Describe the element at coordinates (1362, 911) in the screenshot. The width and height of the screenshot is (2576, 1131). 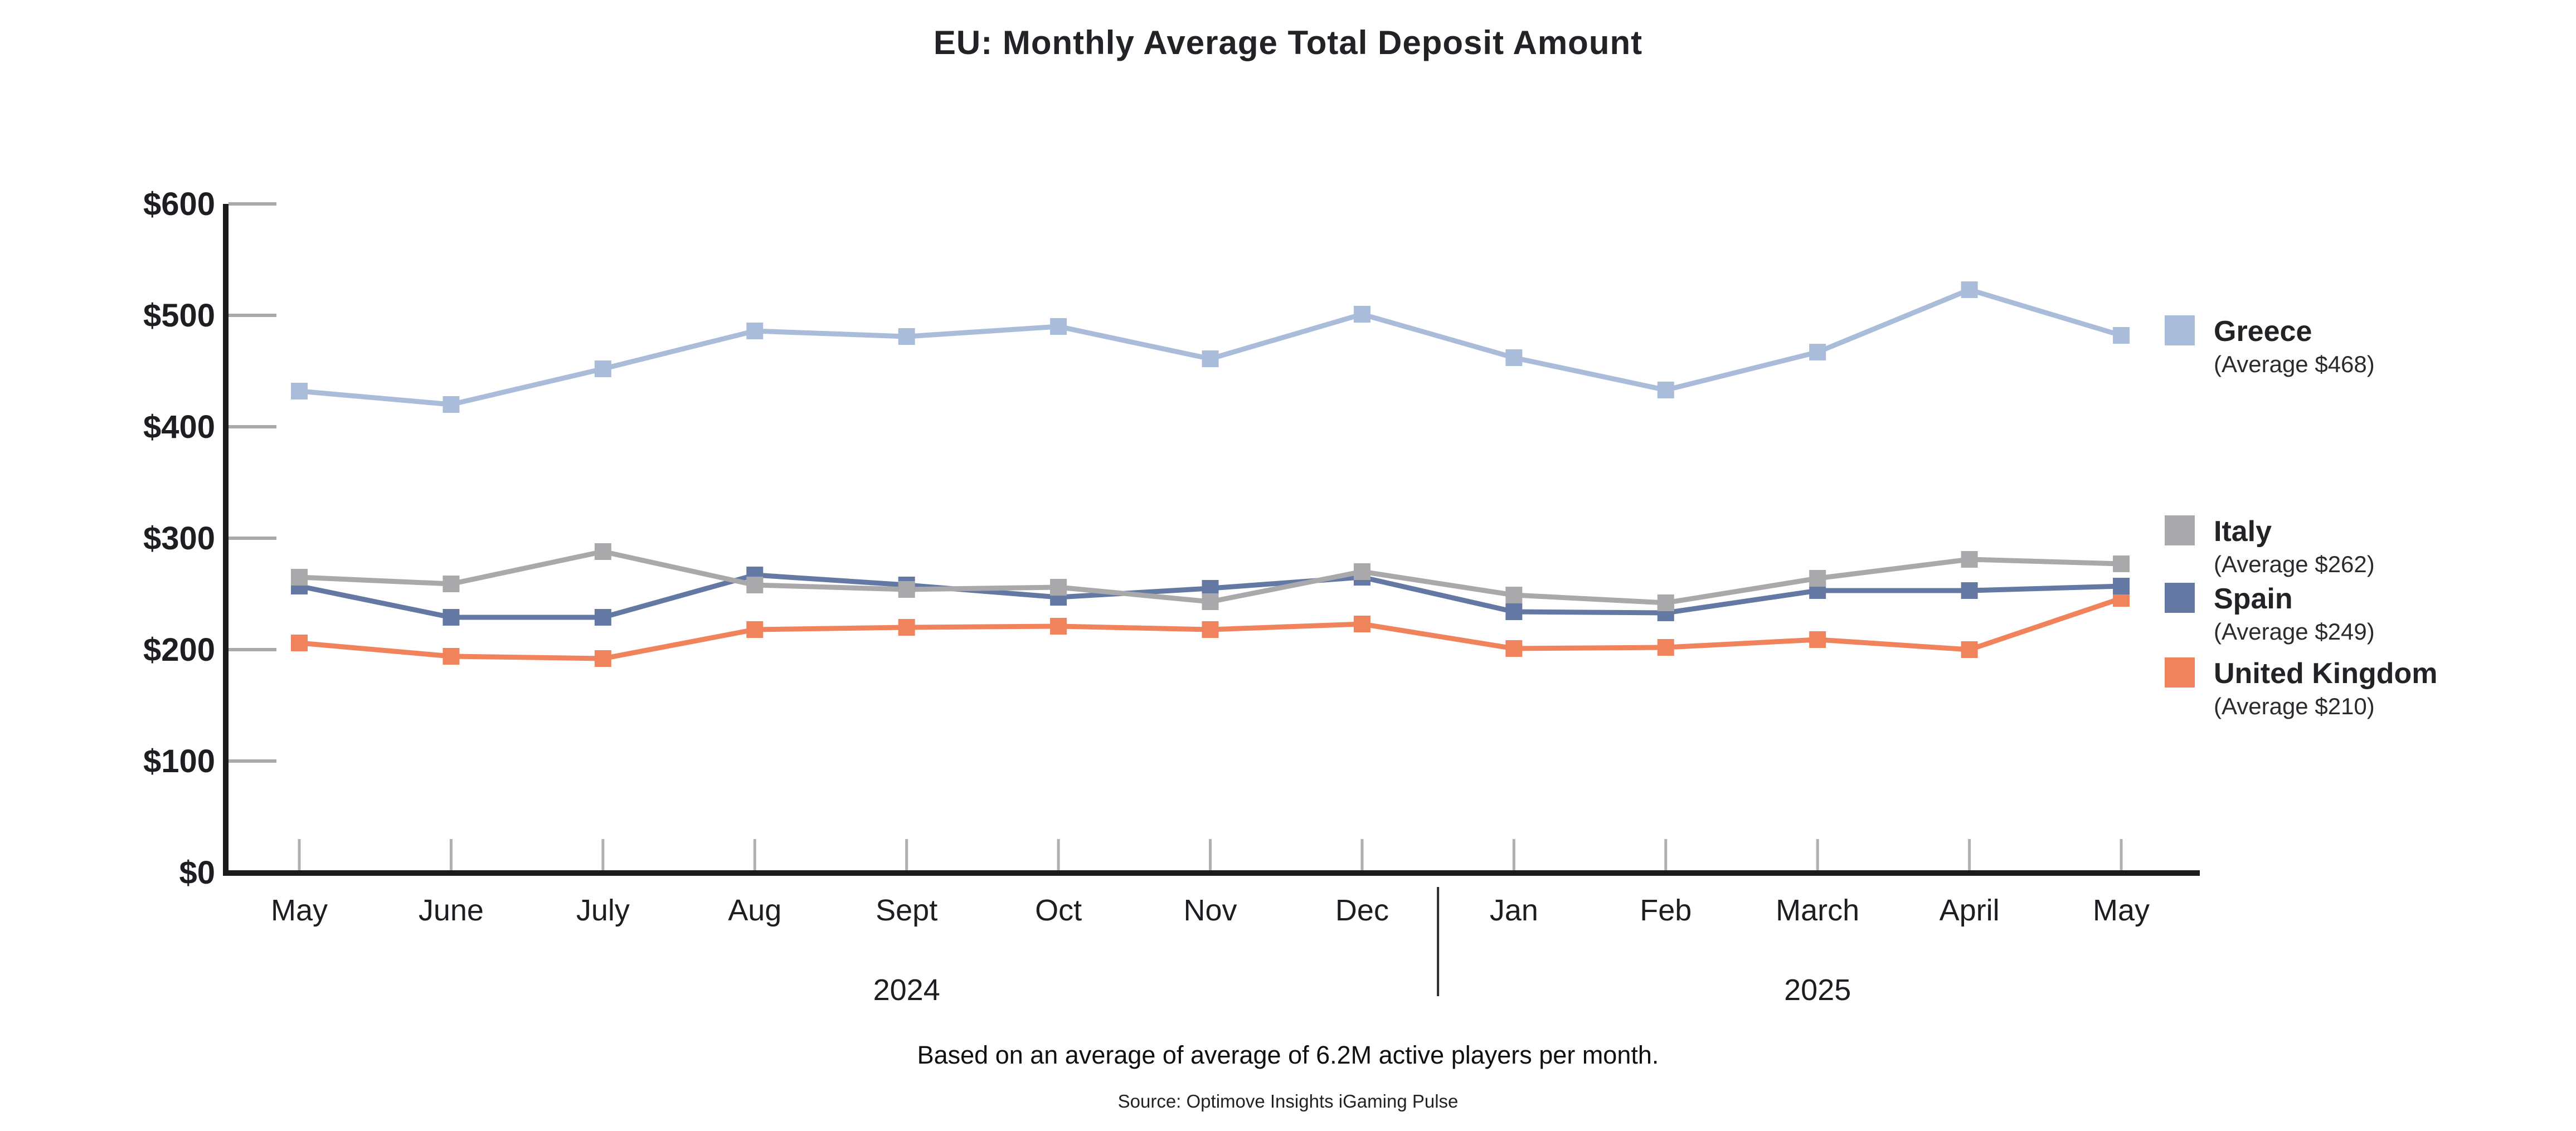
I see `x-axis-month-label: Dec` at that location.